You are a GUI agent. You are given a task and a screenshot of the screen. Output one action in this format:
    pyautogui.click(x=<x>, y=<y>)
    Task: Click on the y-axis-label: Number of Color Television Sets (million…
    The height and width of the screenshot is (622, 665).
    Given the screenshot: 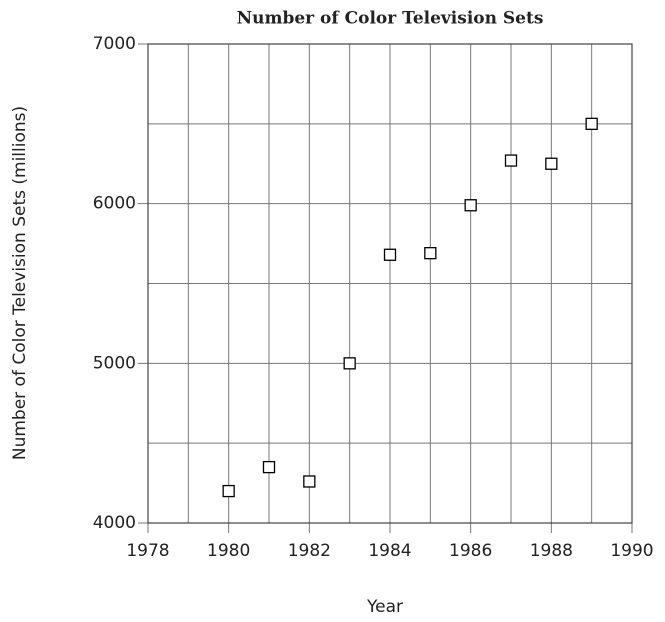 What is the action you would take?
    pyautogui.click(x=20, y=283)
    